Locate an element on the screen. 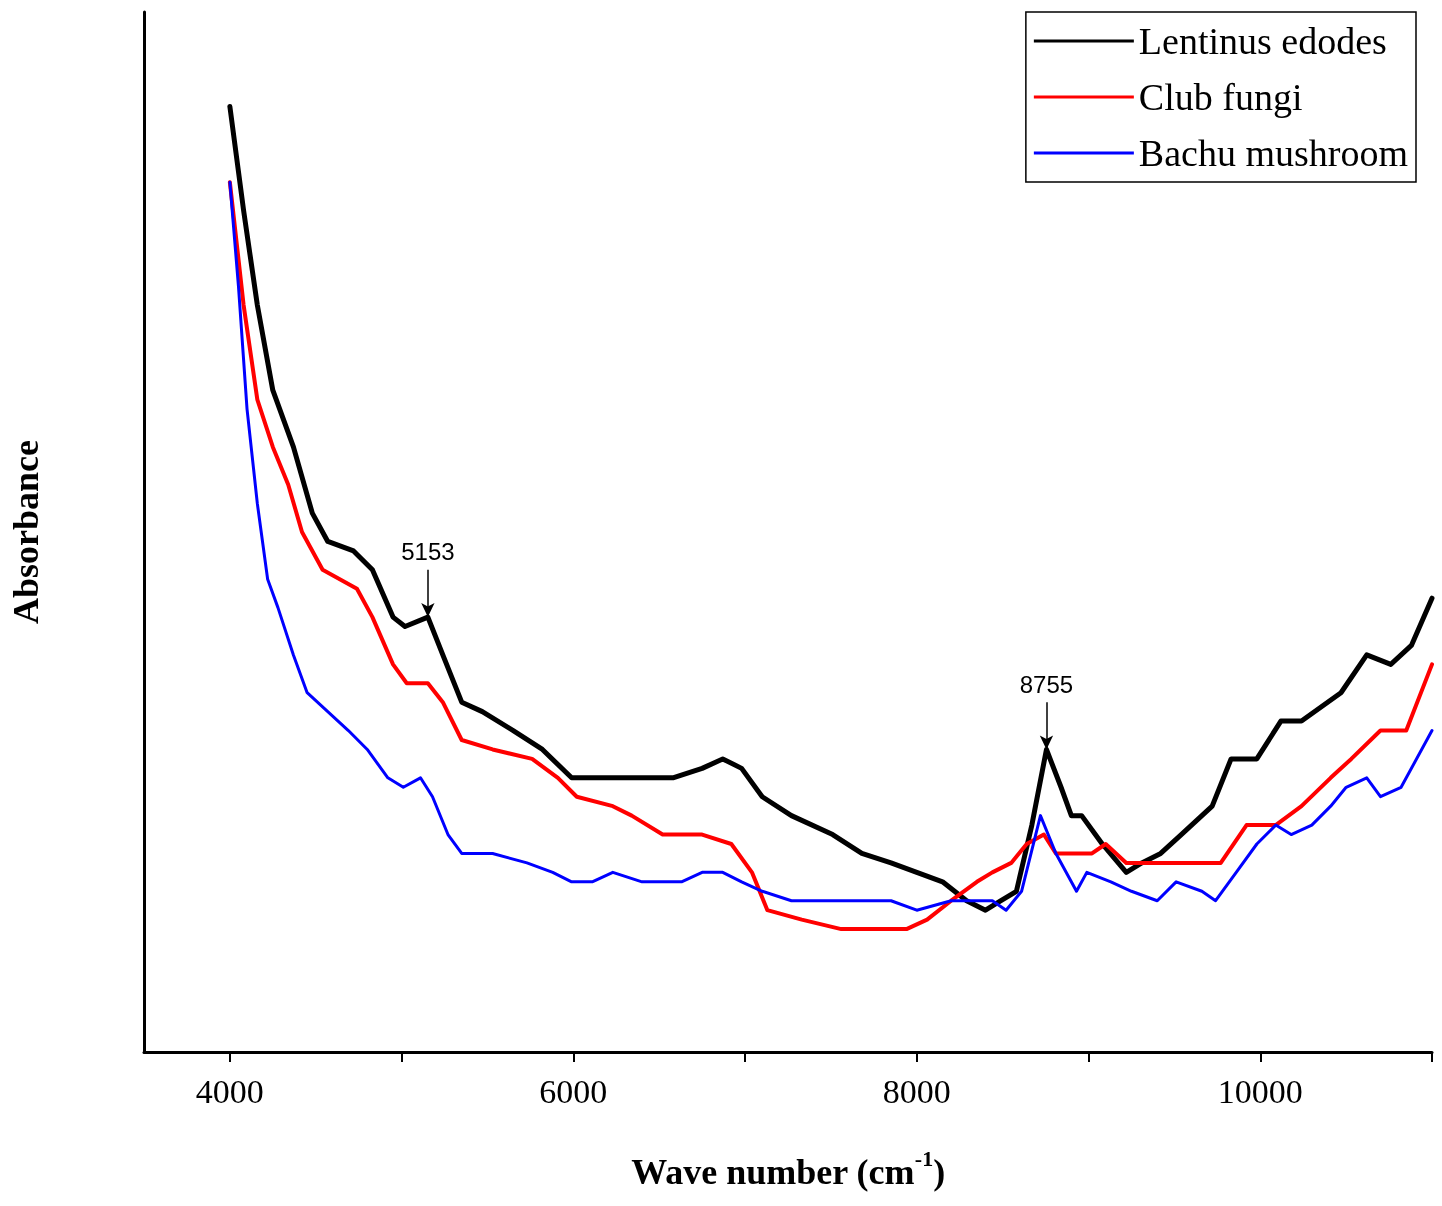 The image size is (1442, 1206). x-tick-label: 4000 is located at coordinates (229, 1091).